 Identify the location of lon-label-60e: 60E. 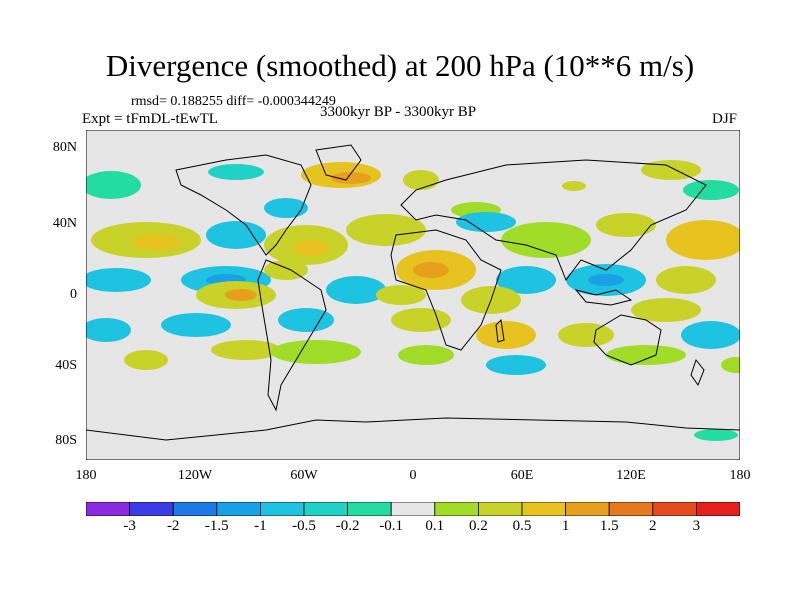
(522, 475).